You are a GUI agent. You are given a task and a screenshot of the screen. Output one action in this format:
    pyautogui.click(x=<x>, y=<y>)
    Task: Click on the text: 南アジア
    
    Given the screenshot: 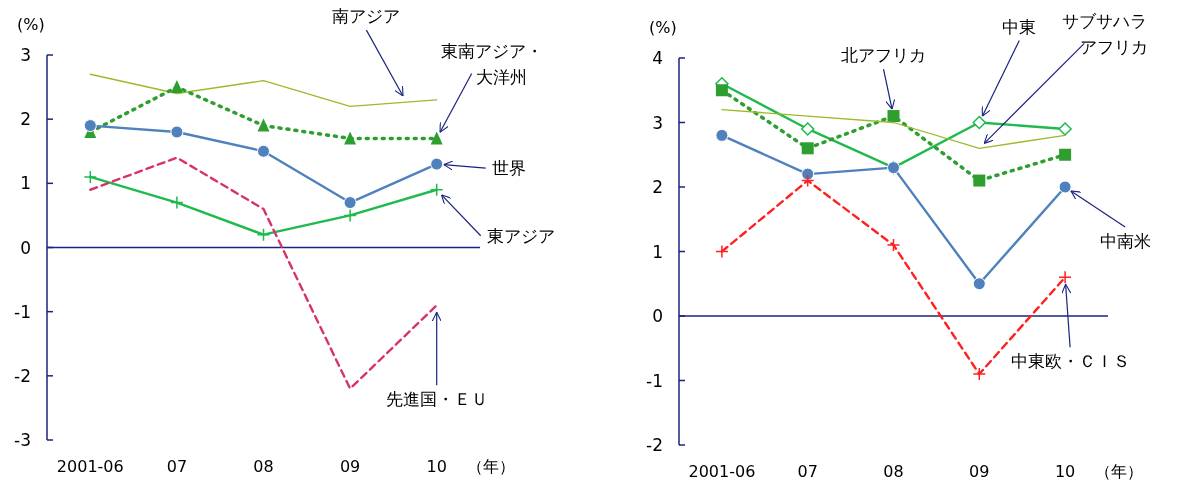 What is the action you would take?
    pyautogui.click(x=366, y=16)
    